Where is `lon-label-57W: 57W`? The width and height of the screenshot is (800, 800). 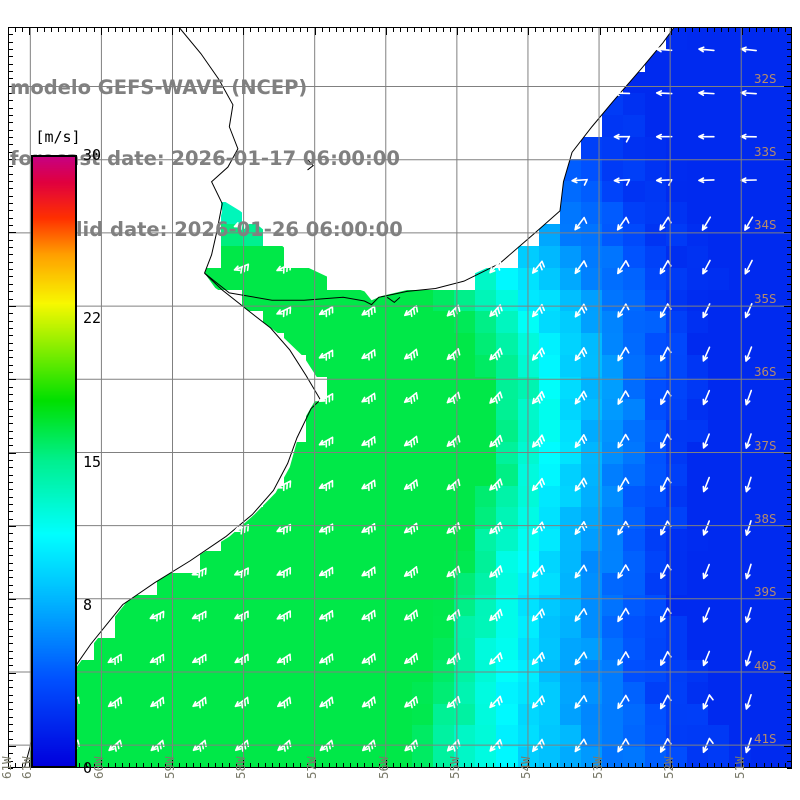 lon-label-57W: 57W is located at coordinates (312, 767).